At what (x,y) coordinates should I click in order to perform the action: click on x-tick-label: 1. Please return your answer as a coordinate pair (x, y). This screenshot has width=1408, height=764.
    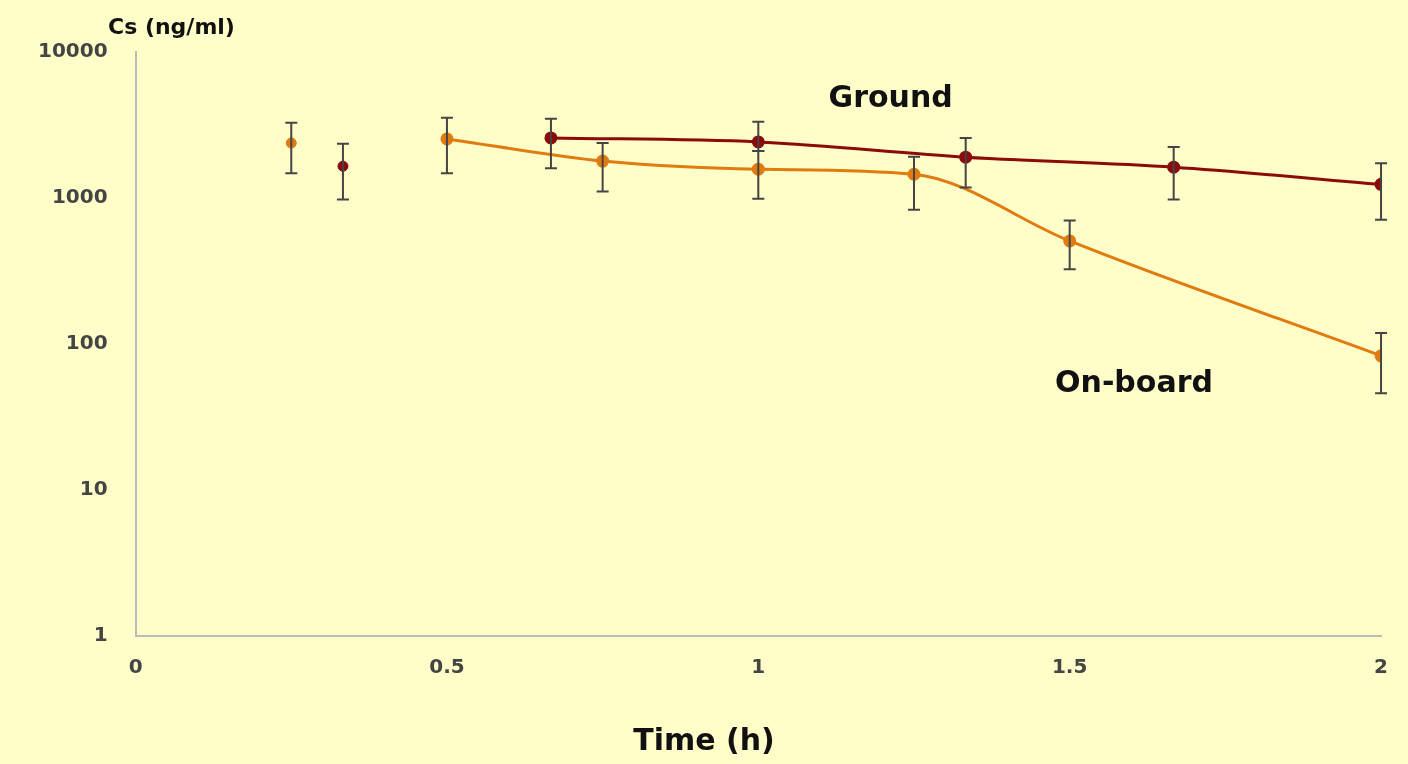
    Looking at the image, I should click on (758, 666).